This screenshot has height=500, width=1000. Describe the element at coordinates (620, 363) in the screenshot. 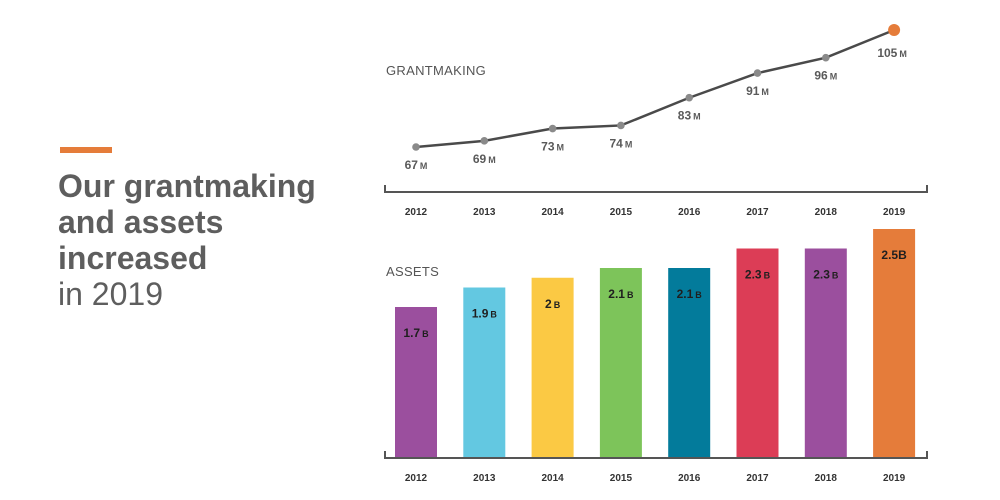

I see `assets-bar-2015` at that location.